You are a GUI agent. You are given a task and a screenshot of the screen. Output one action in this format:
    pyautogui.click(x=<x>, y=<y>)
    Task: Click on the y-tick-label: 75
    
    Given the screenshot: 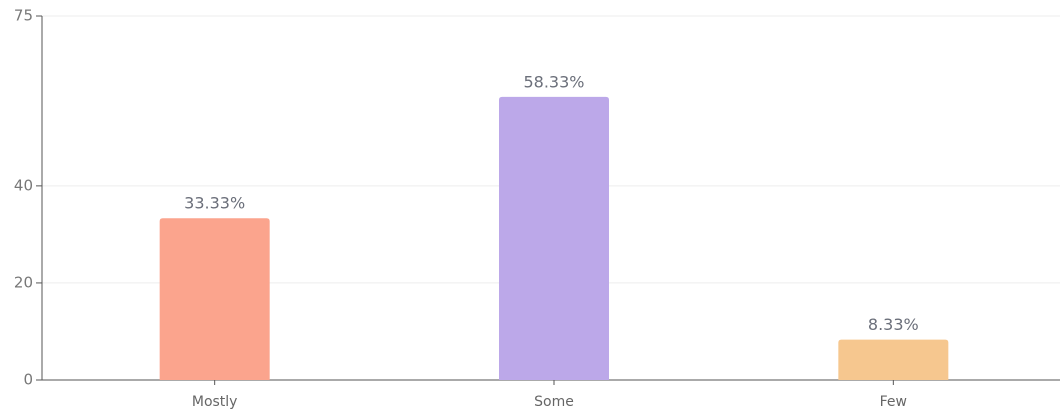 What is the action you would take?
    pyautogui.click(x=23, y=16)
    